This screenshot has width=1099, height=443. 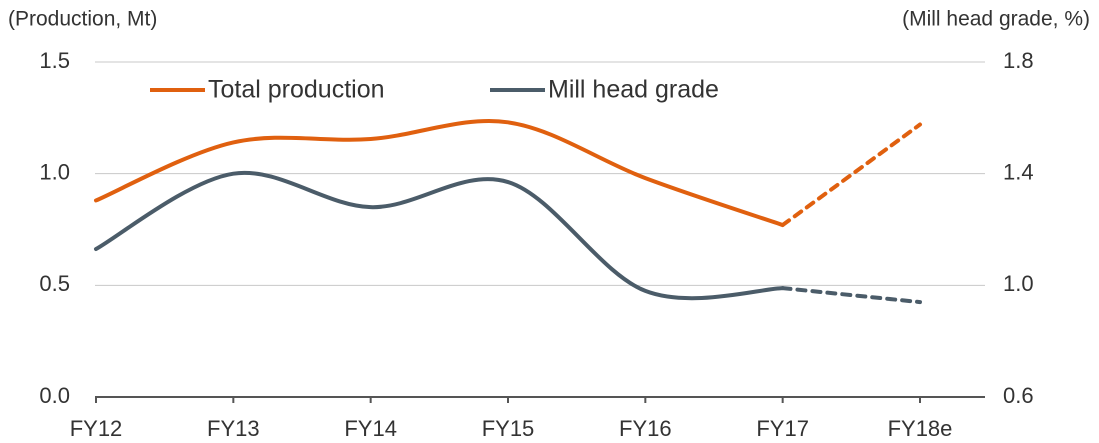 What do you see at coordinates (54, 171) in the screenshot?
I see `y-tick-label: 1.0` at bounding box center [54, 171].